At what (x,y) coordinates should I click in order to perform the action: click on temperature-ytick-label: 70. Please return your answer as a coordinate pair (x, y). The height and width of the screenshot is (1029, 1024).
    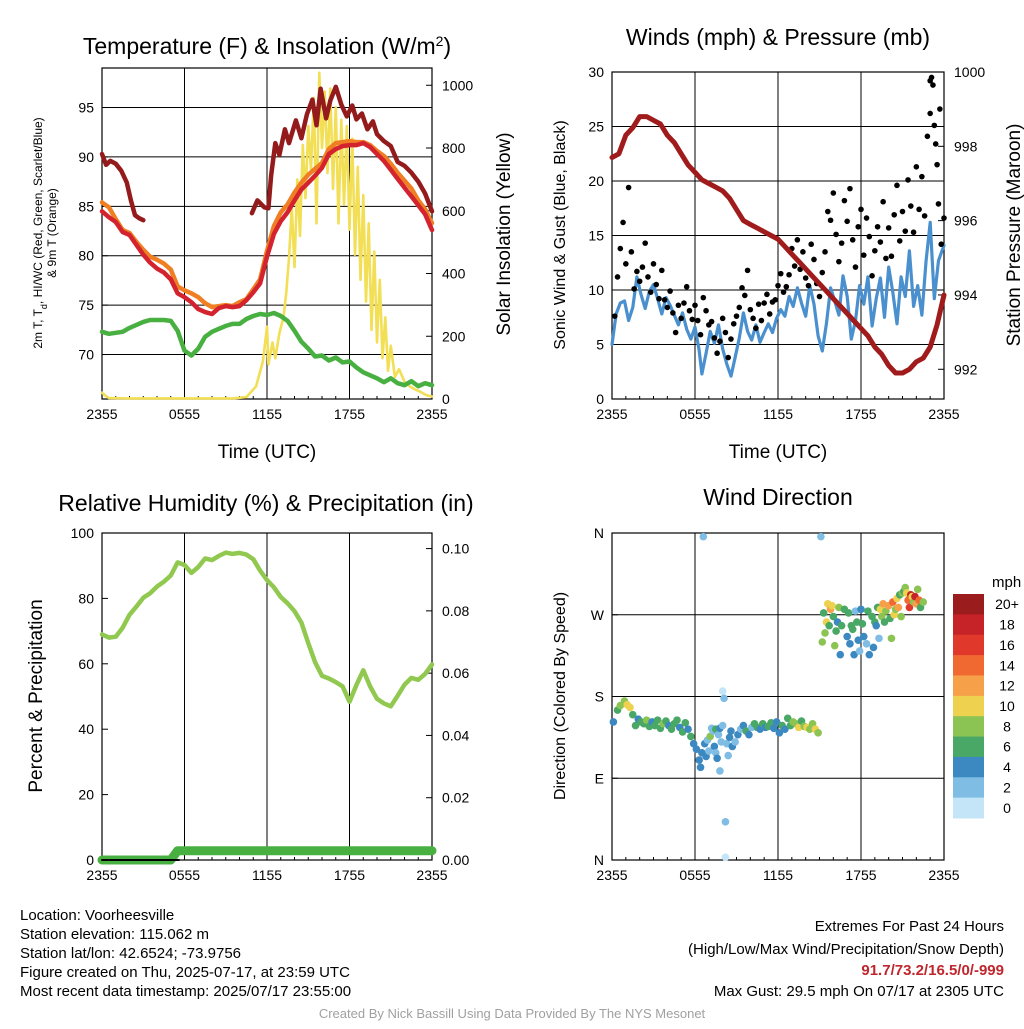
    Looking at the image, I should click on (86, 355).